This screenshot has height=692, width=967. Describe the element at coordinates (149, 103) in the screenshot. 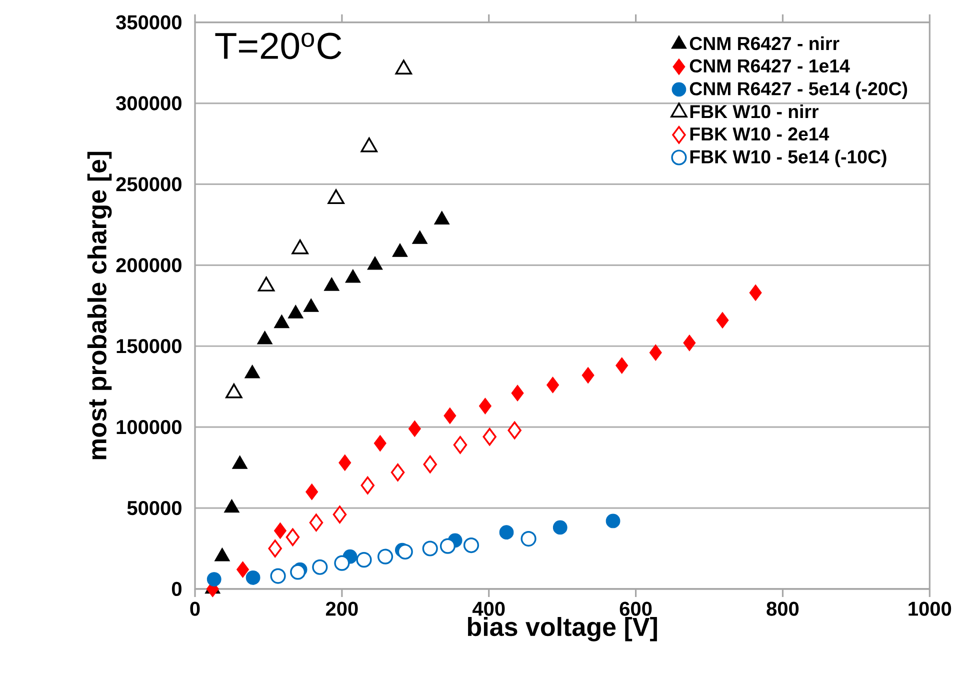

I see `y-tick-label: 300000` at that location.